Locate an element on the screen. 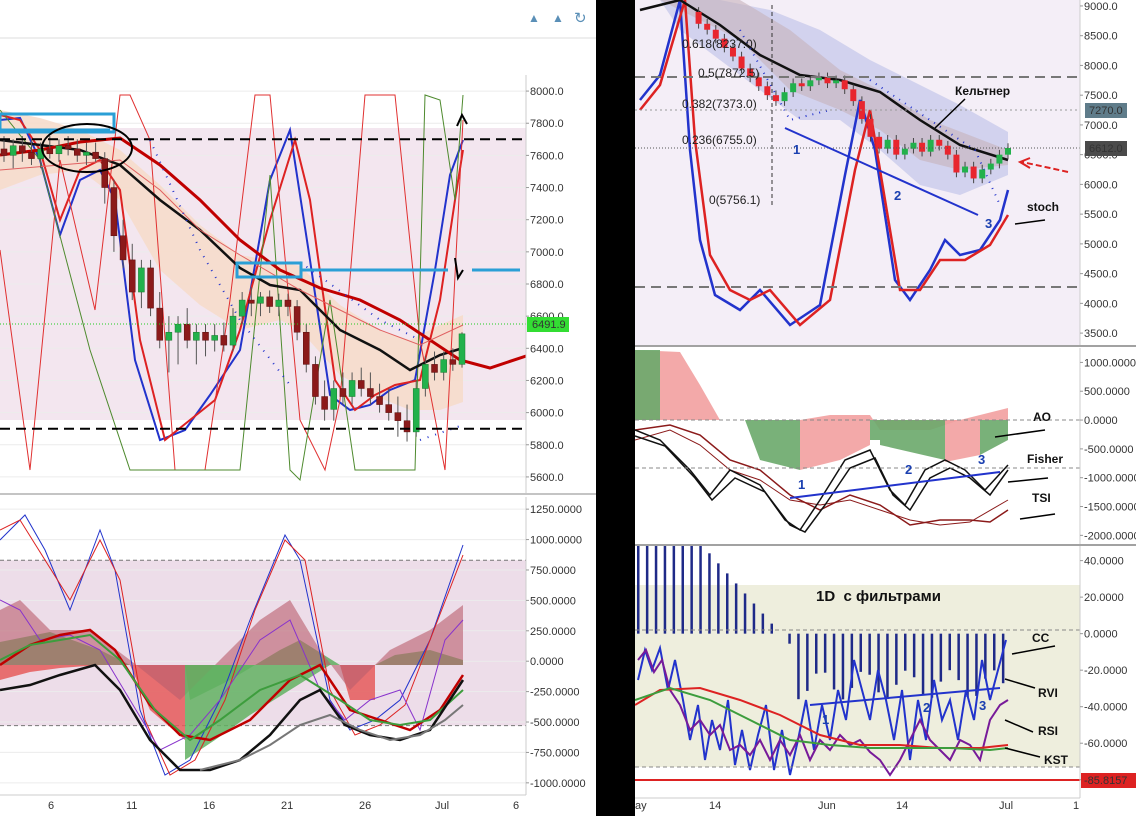 This screenshot has height=816, width=1136. fib-label: 0(5756.1) is located at coordinates (734, 200).